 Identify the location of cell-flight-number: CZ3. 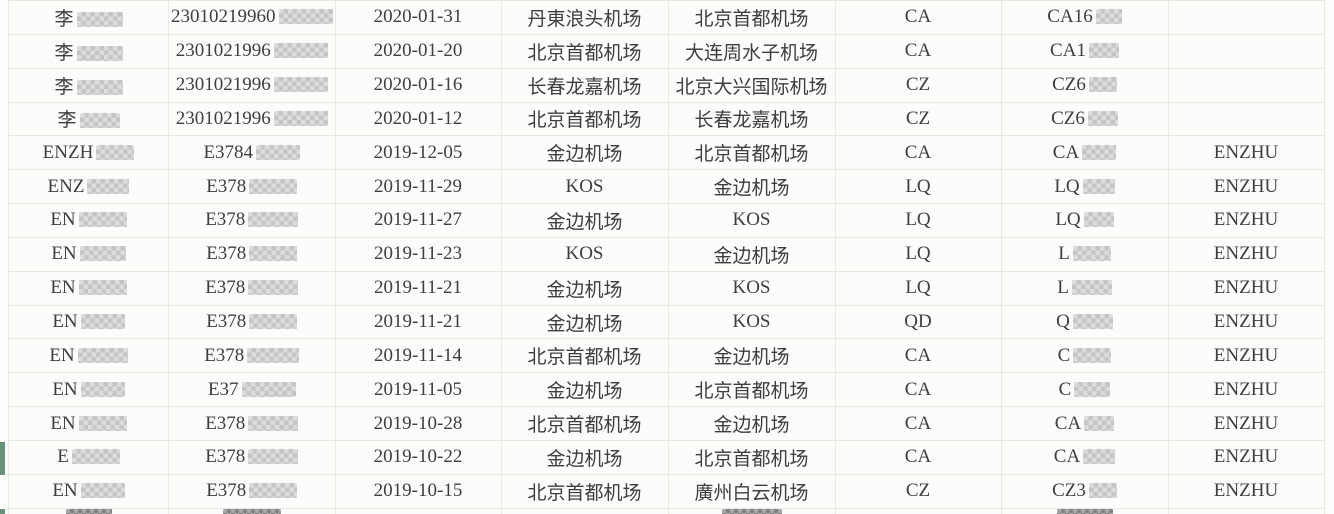
(1084, 491).